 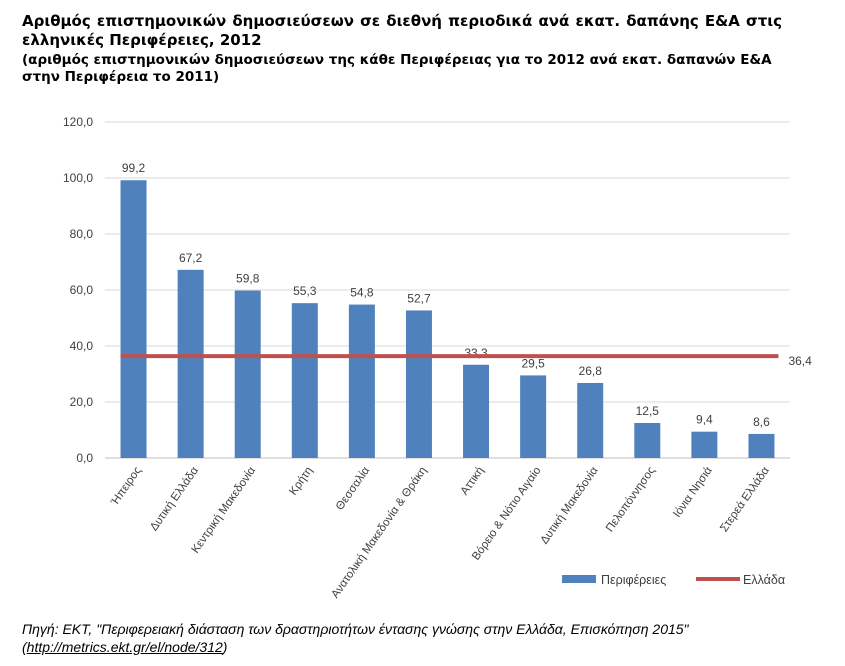 I want to click on x-tick-label: Δυτική Ελλάδα, so click(x=174, y=499).